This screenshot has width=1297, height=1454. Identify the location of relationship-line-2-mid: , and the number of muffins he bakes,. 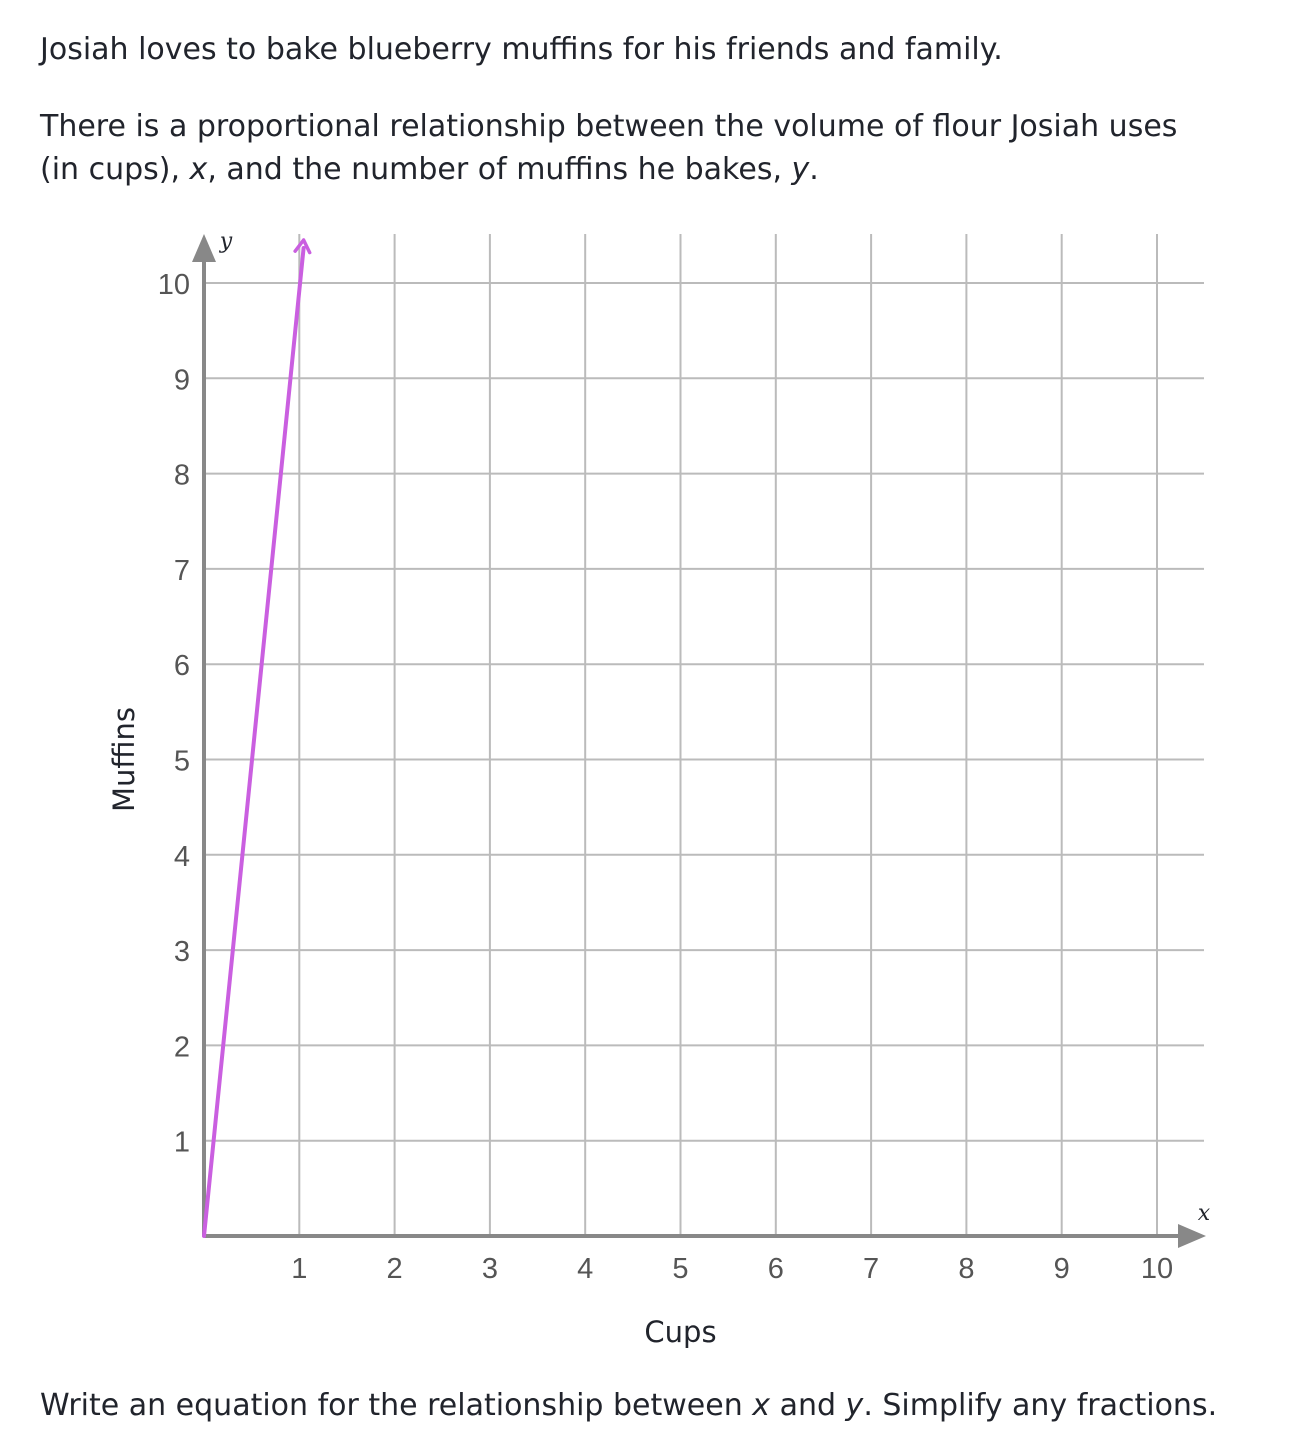
(499, 169).